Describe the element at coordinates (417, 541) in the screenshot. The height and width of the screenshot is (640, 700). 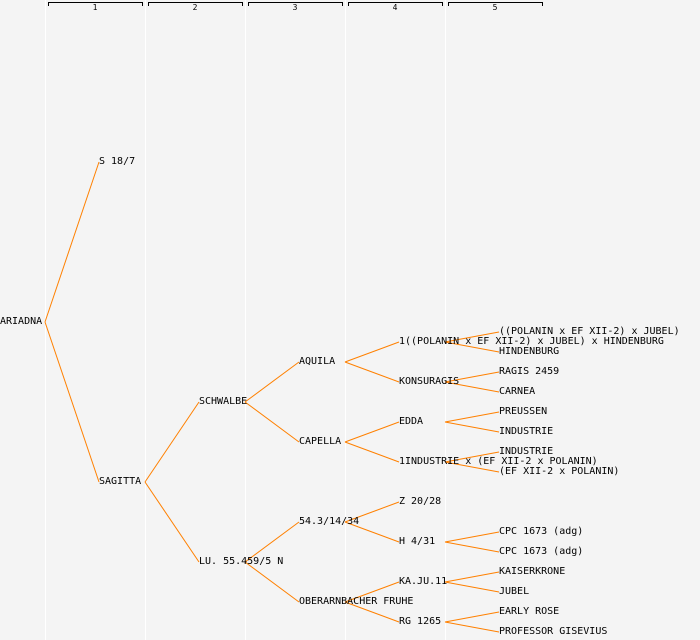
I see `pedigree-node-gen4: H 4/31` at that location.